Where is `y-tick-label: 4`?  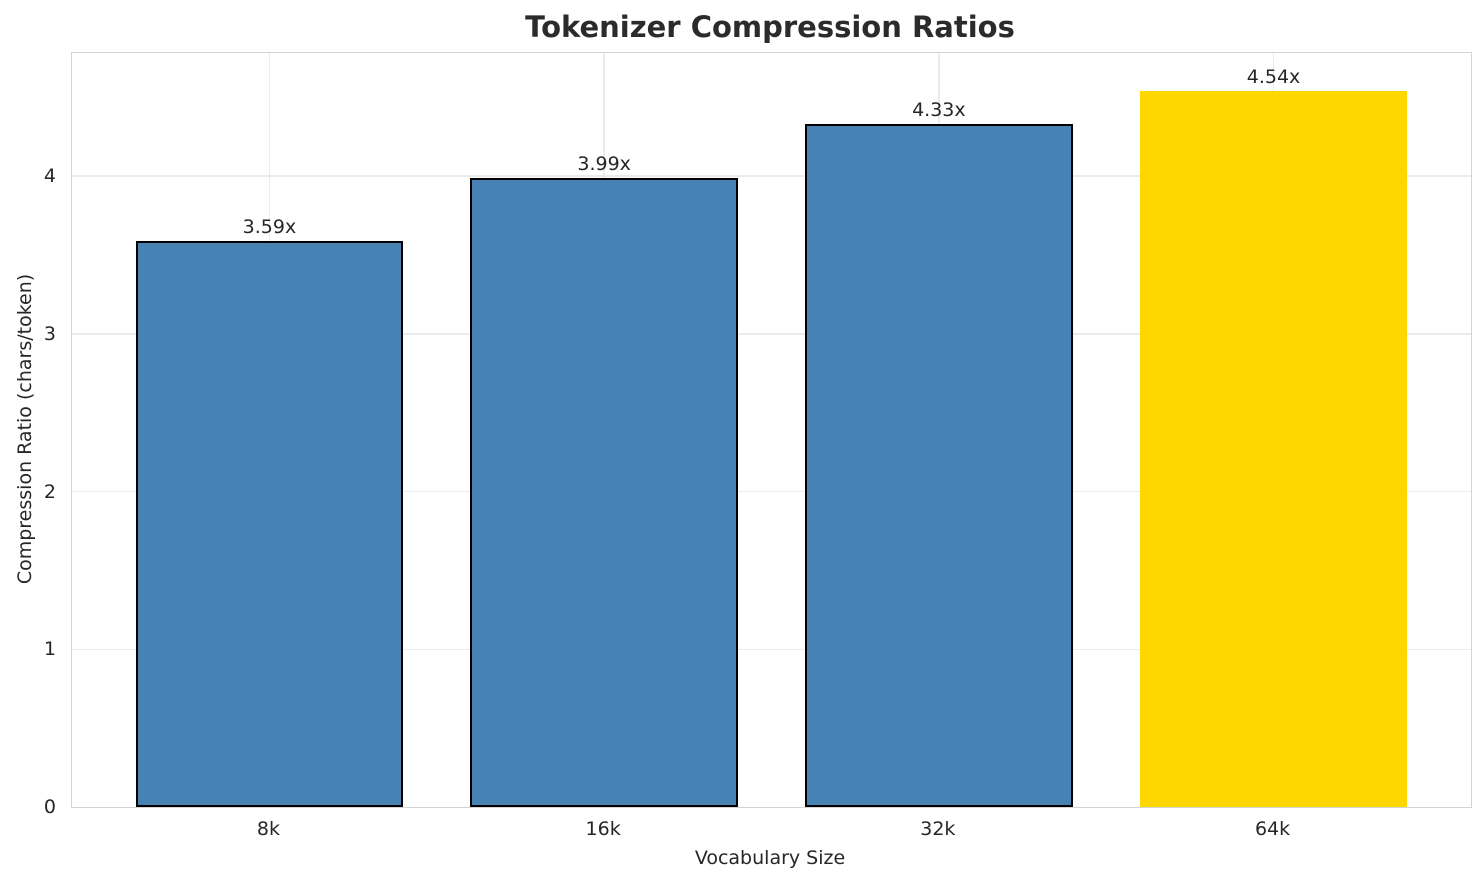 y-tick-label: 4 is located at coordinates (49, 176).